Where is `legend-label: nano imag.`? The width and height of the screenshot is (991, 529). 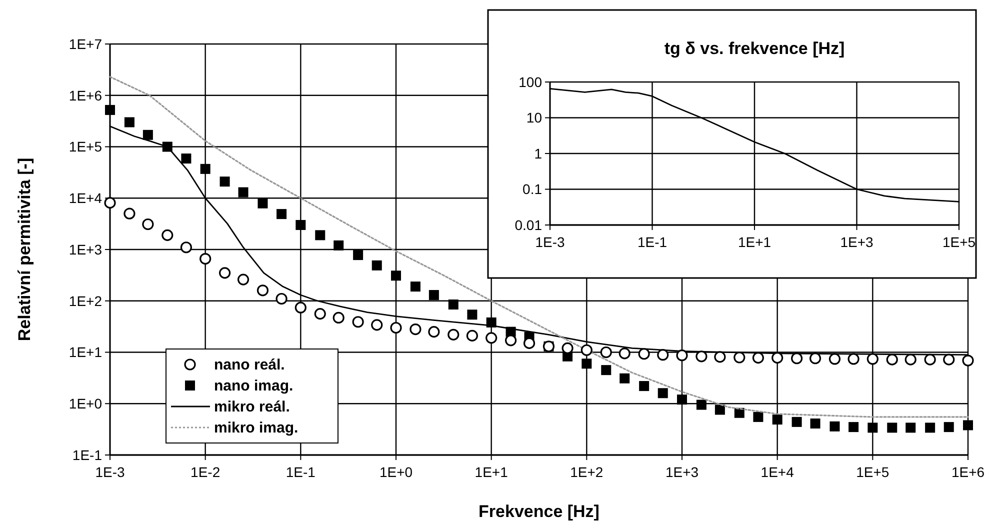
legend-label: nano imag. is located at coordinates (254, 386).